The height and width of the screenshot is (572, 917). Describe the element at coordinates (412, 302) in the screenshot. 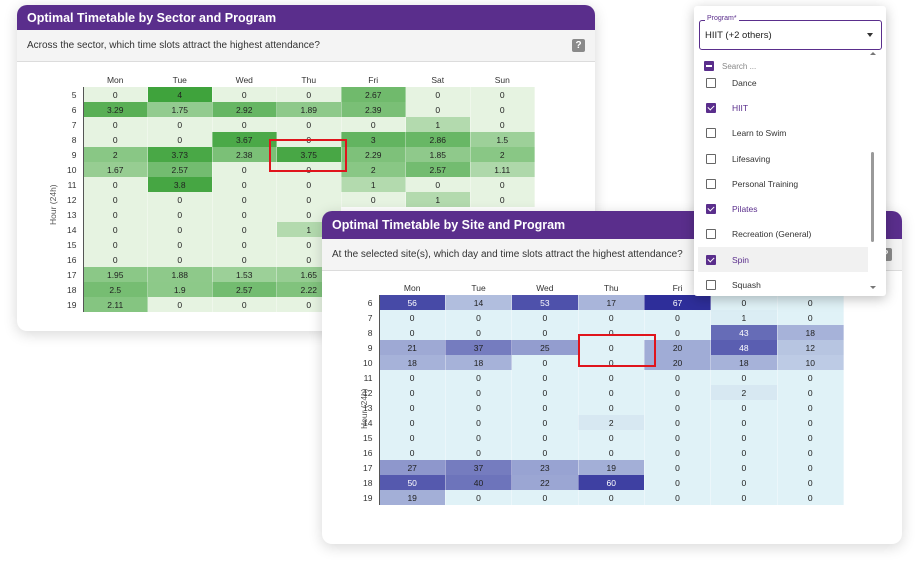

I see `heatmap-cell: 56` at that location.